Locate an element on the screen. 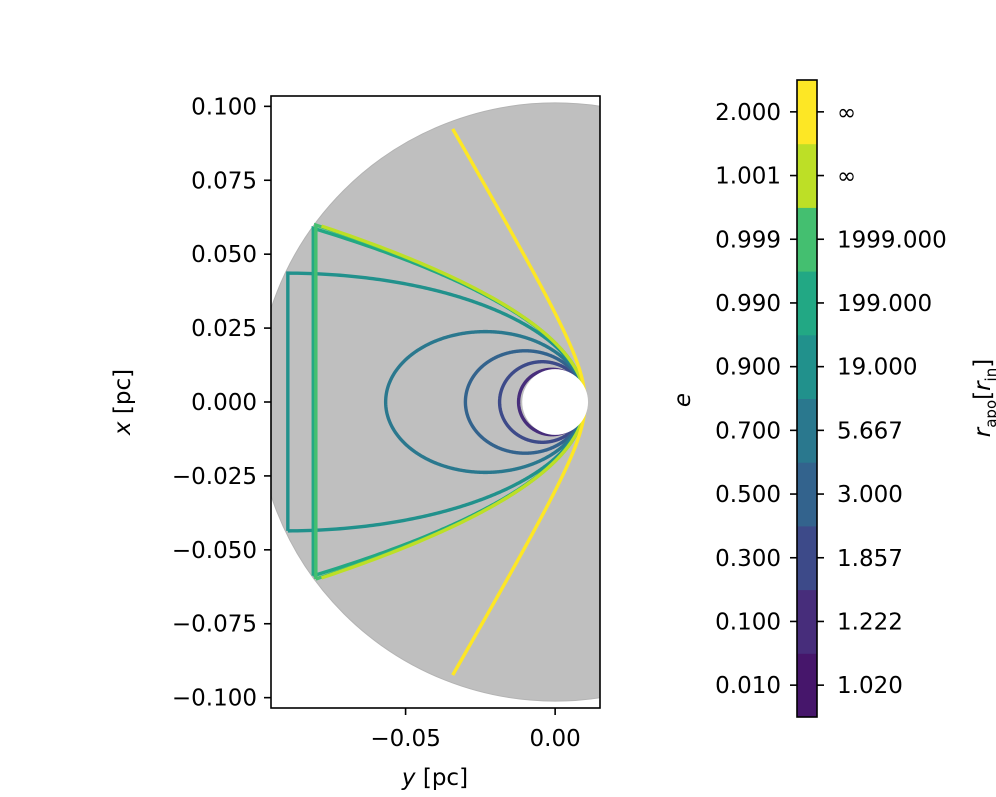 The height and width of the screenshot is (797, 996). colorbar-e-label: 0.999 is located at coordinates (748, 240).